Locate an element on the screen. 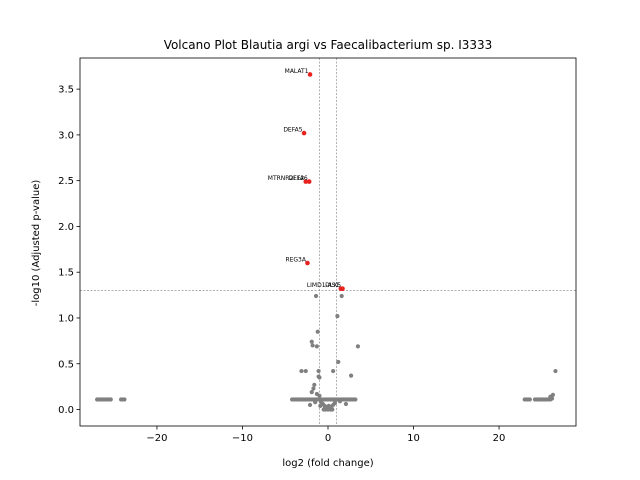  point-label: DLX5 is located at coordinates (333, 285).